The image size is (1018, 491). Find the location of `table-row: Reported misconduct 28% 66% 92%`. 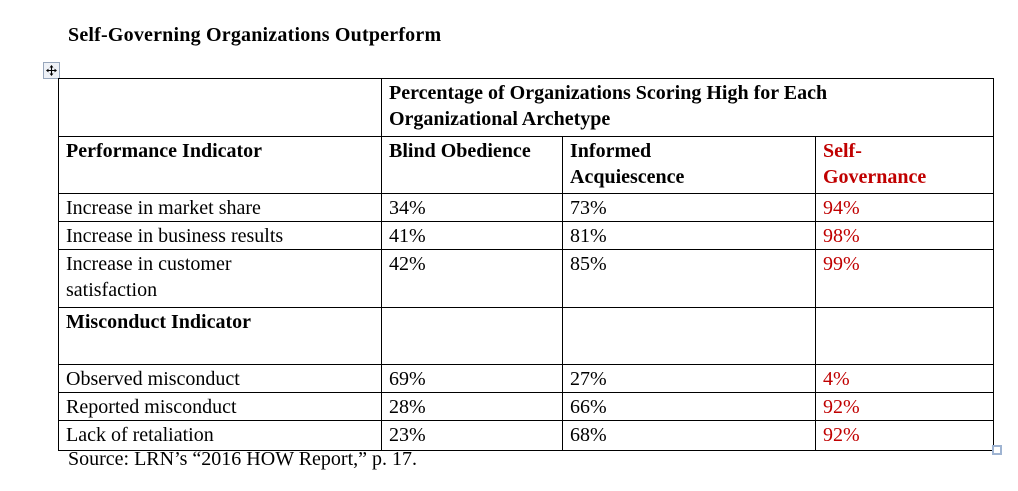

table-row: Reported misconduct 28% 66% 92% is located at coordinates (526, 406).